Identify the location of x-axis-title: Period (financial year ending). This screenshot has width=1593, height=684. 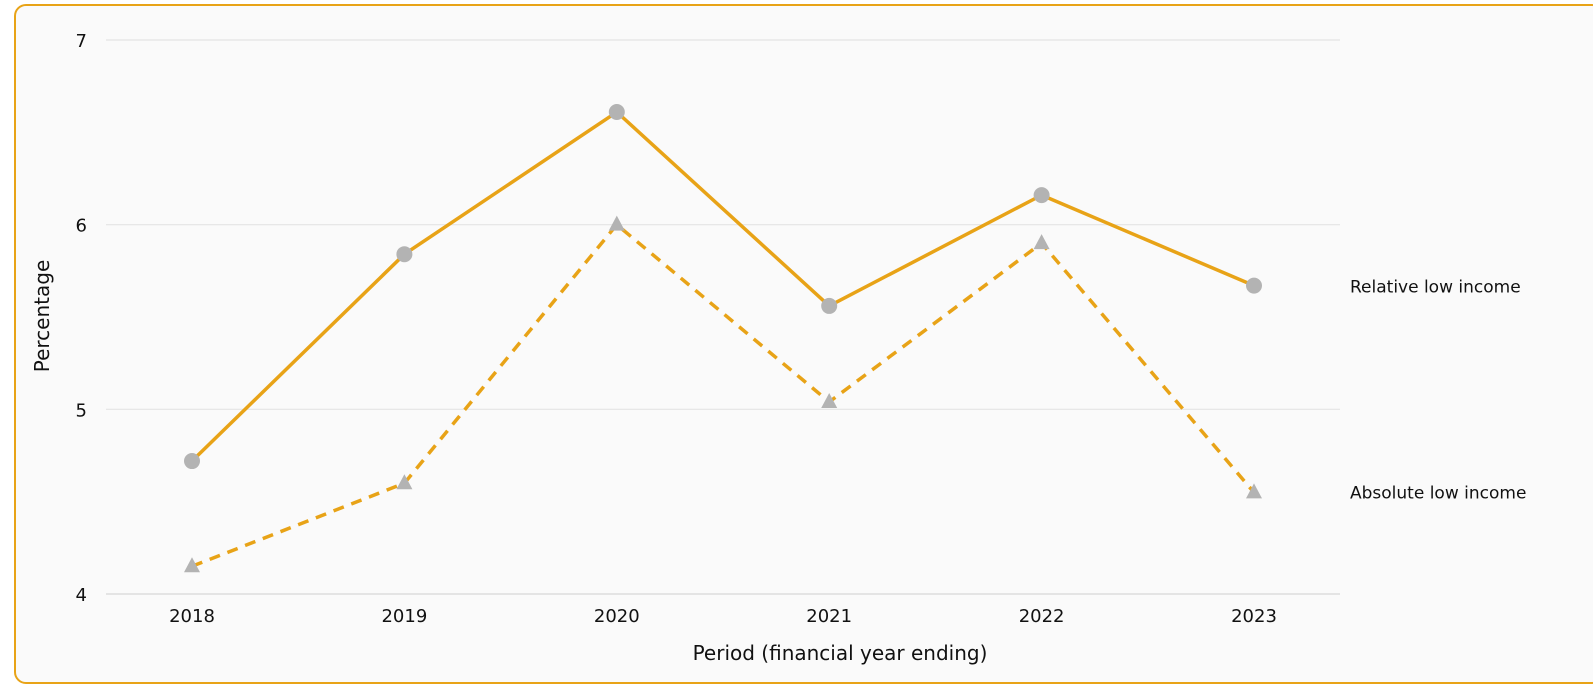
(840, 653).